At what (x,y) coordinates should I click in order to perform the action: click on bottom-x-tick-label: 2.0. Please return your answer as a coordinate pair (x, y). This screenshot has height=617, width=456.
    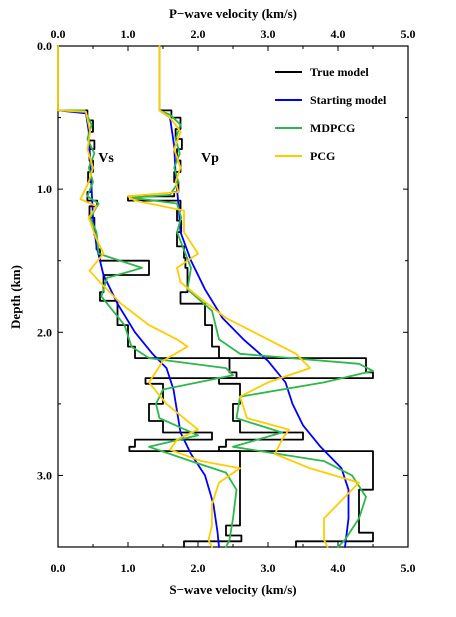
    Looking at the image, I should click on (198, 568).